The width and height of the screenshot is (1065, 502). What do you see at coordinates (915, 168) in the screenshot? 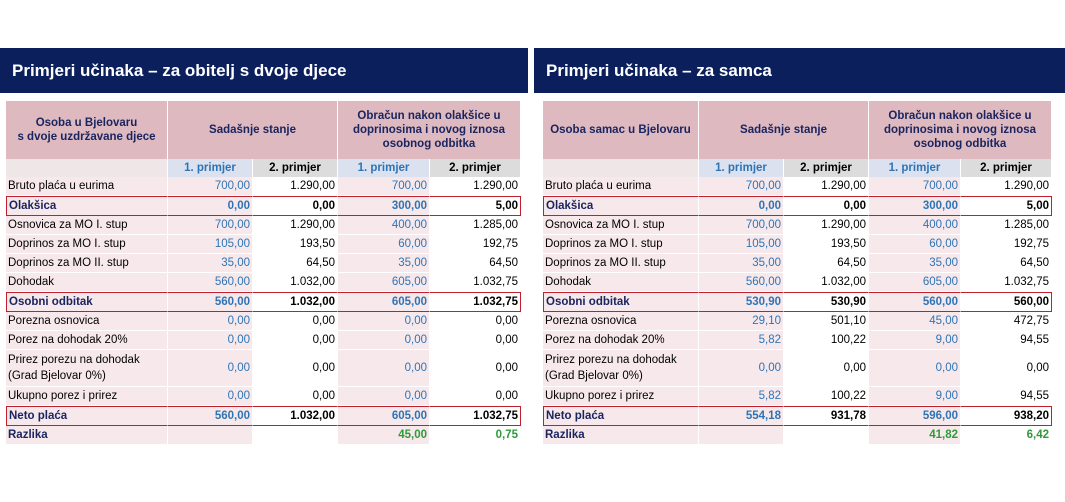
I see `example-1-header: 1. primjer` at bounding box center [915, 168].